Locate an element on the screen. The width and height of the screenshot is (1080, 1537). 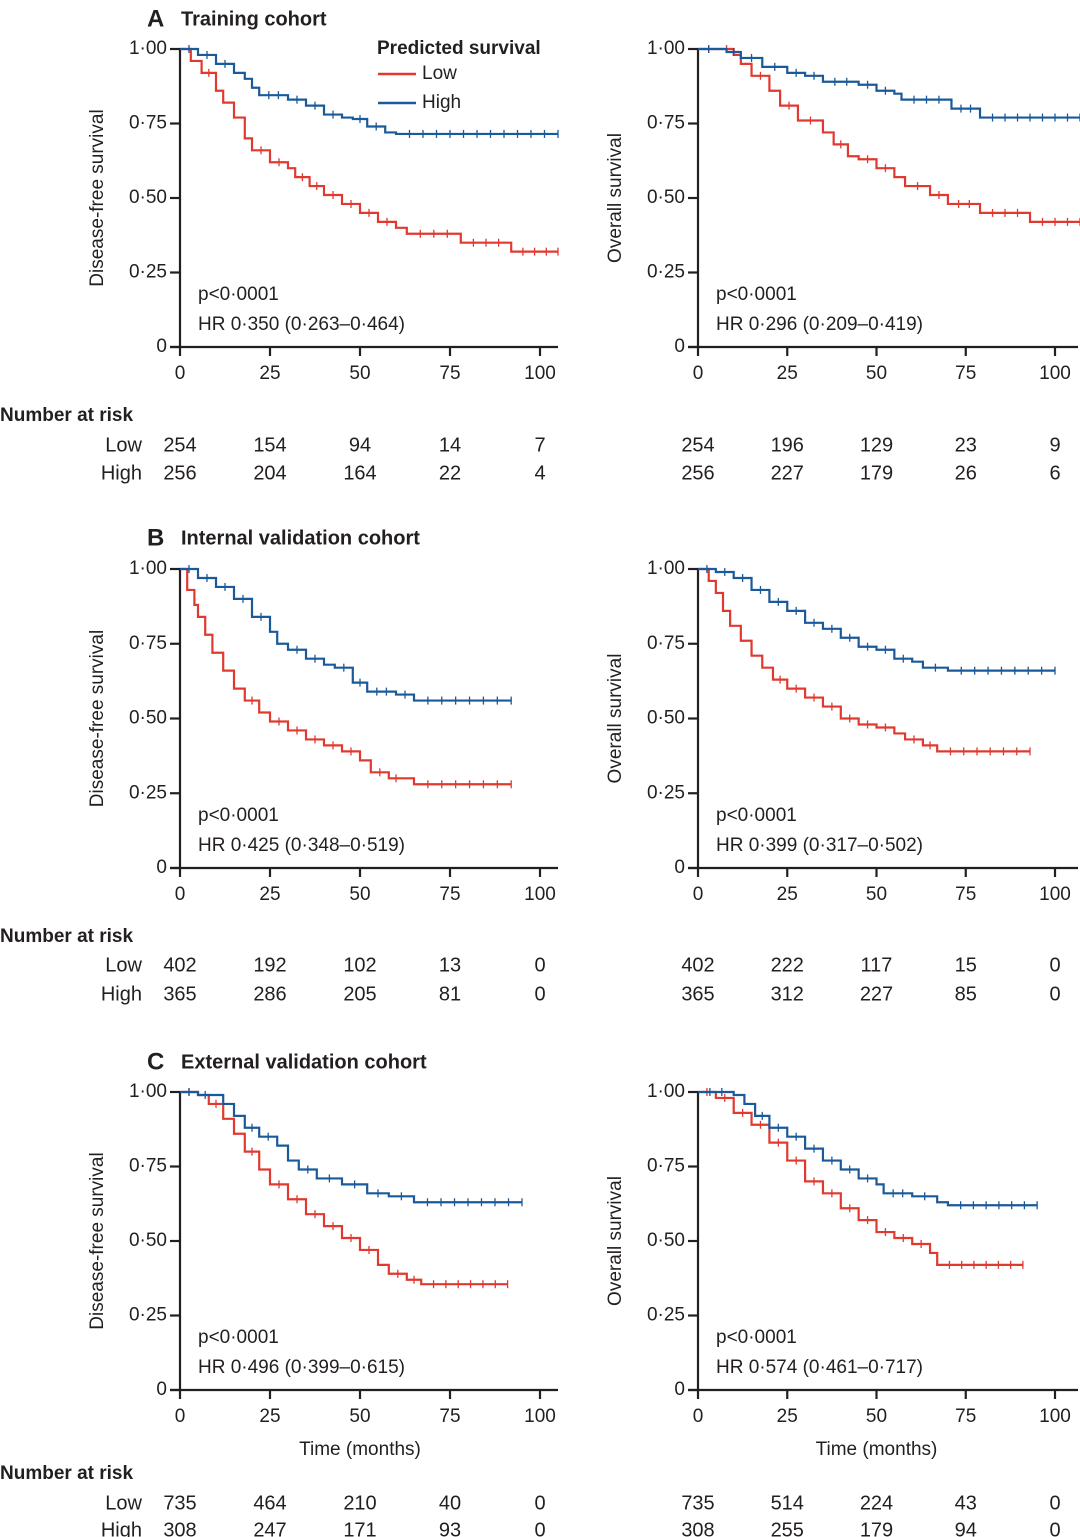
risk-value-high: 312 is located at coordinates (787, 994).